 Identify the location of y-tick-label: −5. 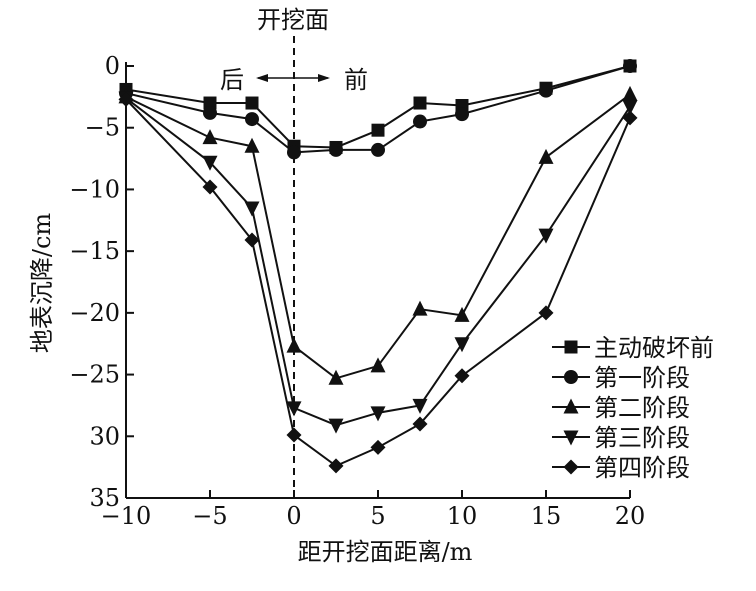
(102, 128).